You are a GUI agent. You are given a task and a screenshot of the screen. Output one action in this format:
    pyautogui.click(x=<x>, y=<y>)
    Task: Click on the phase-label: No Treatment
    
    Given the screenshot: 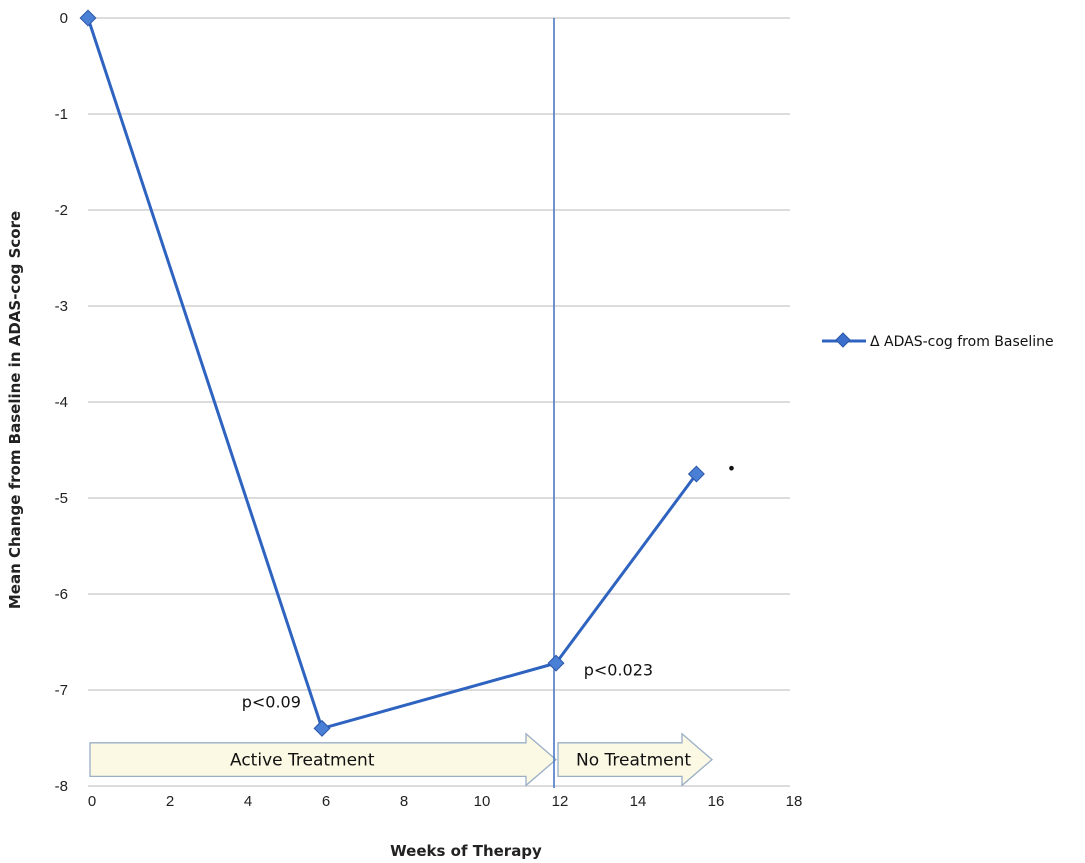 What is the action you would take?
    pyautogui.click(x=633, y=761)
    